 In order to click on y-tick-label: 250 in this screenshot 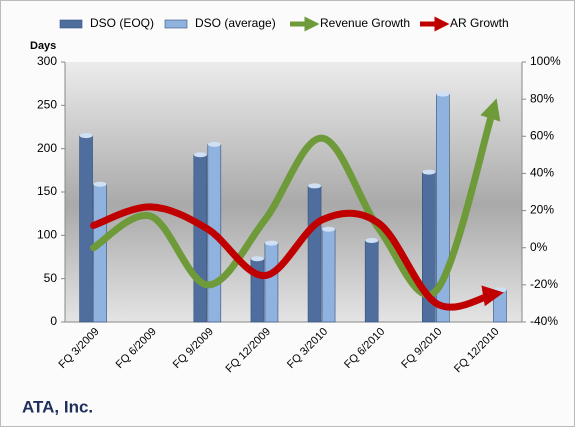, I will do `click(47, 105)`.